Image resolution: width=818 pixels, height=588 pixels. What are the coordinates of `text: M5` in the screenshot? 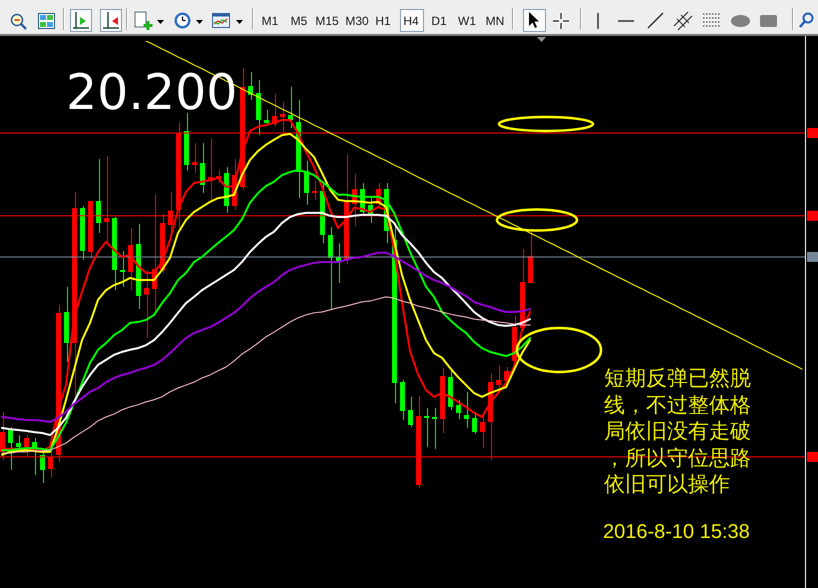 It's located at (299, 21).